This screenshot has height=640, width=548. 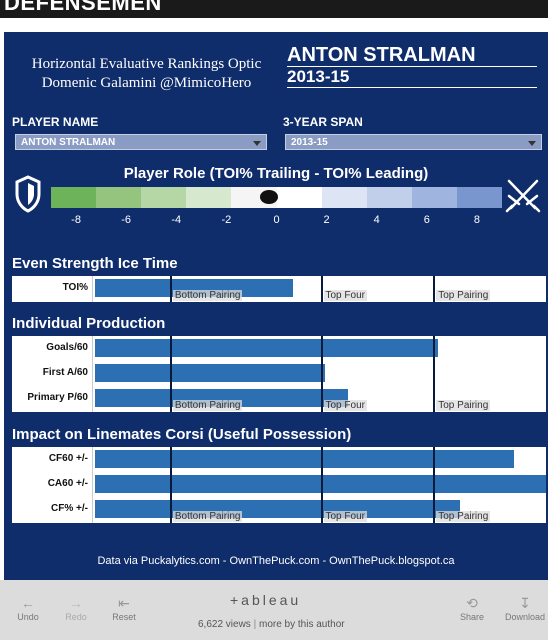 What do you see at coordinates (67, 347) in the screenshot?
I see `metric-label: Goals/60` at bounding box center [67, 347].